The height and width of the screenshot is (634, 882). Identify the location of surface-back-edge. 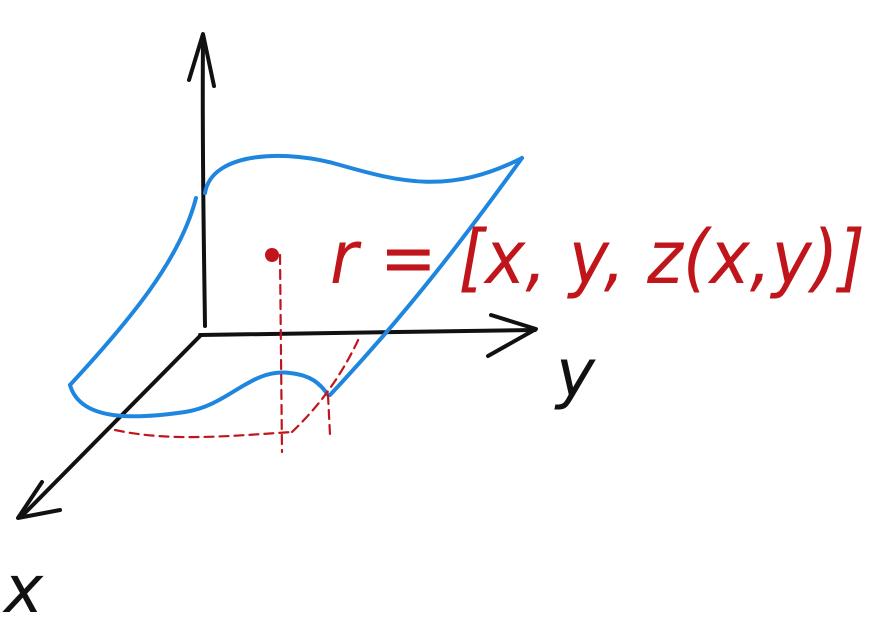
(363, 174).